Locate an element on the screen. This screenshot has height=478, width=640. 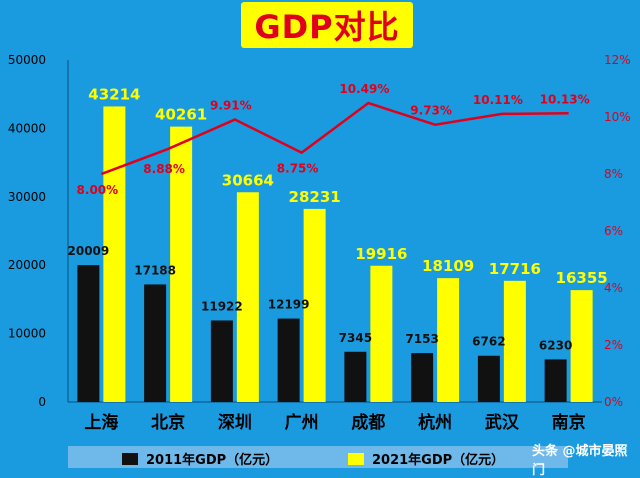
y-left-tick-label: 20000 is located at coordinates (27, 265).